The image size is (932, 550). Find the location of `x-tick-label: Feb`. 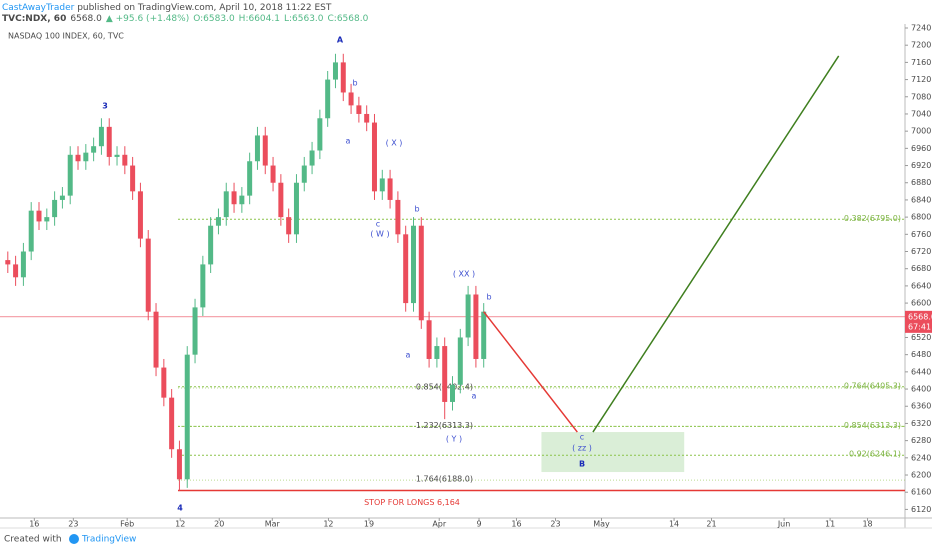

x-tick-label: Feb is located at coordinates (127, 524).